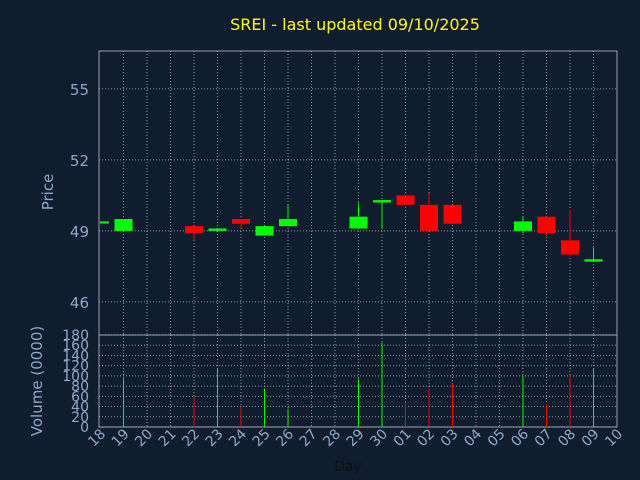 The height and width of the screenshot is (480, 640). Describe the element at coordinates (121, 438) in the screenshot. I see `x-tick-label: 19` at that location.